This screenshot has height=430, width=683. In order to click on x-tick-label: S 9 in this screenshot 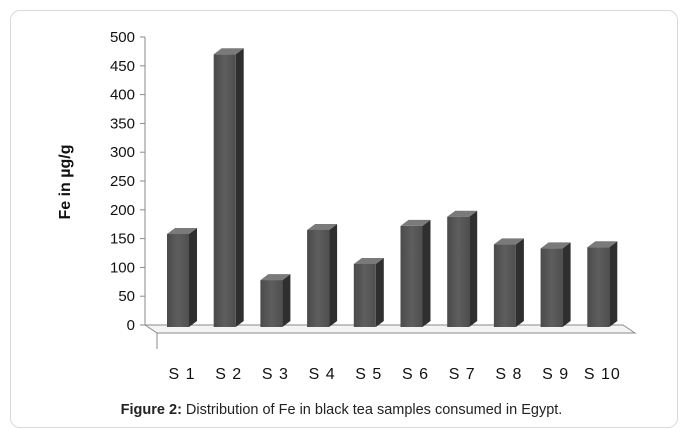, I will do `click(555, 374)`.